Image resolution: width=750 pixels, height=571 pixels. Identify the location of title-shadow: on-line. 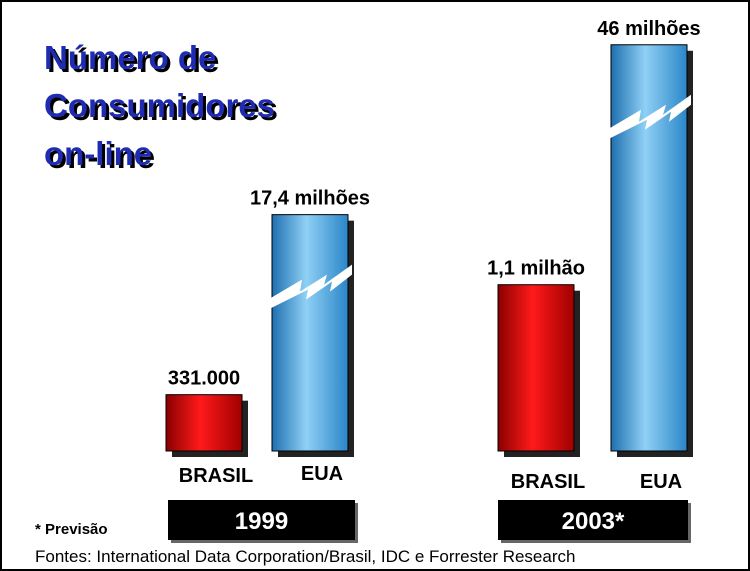
(101, 156).